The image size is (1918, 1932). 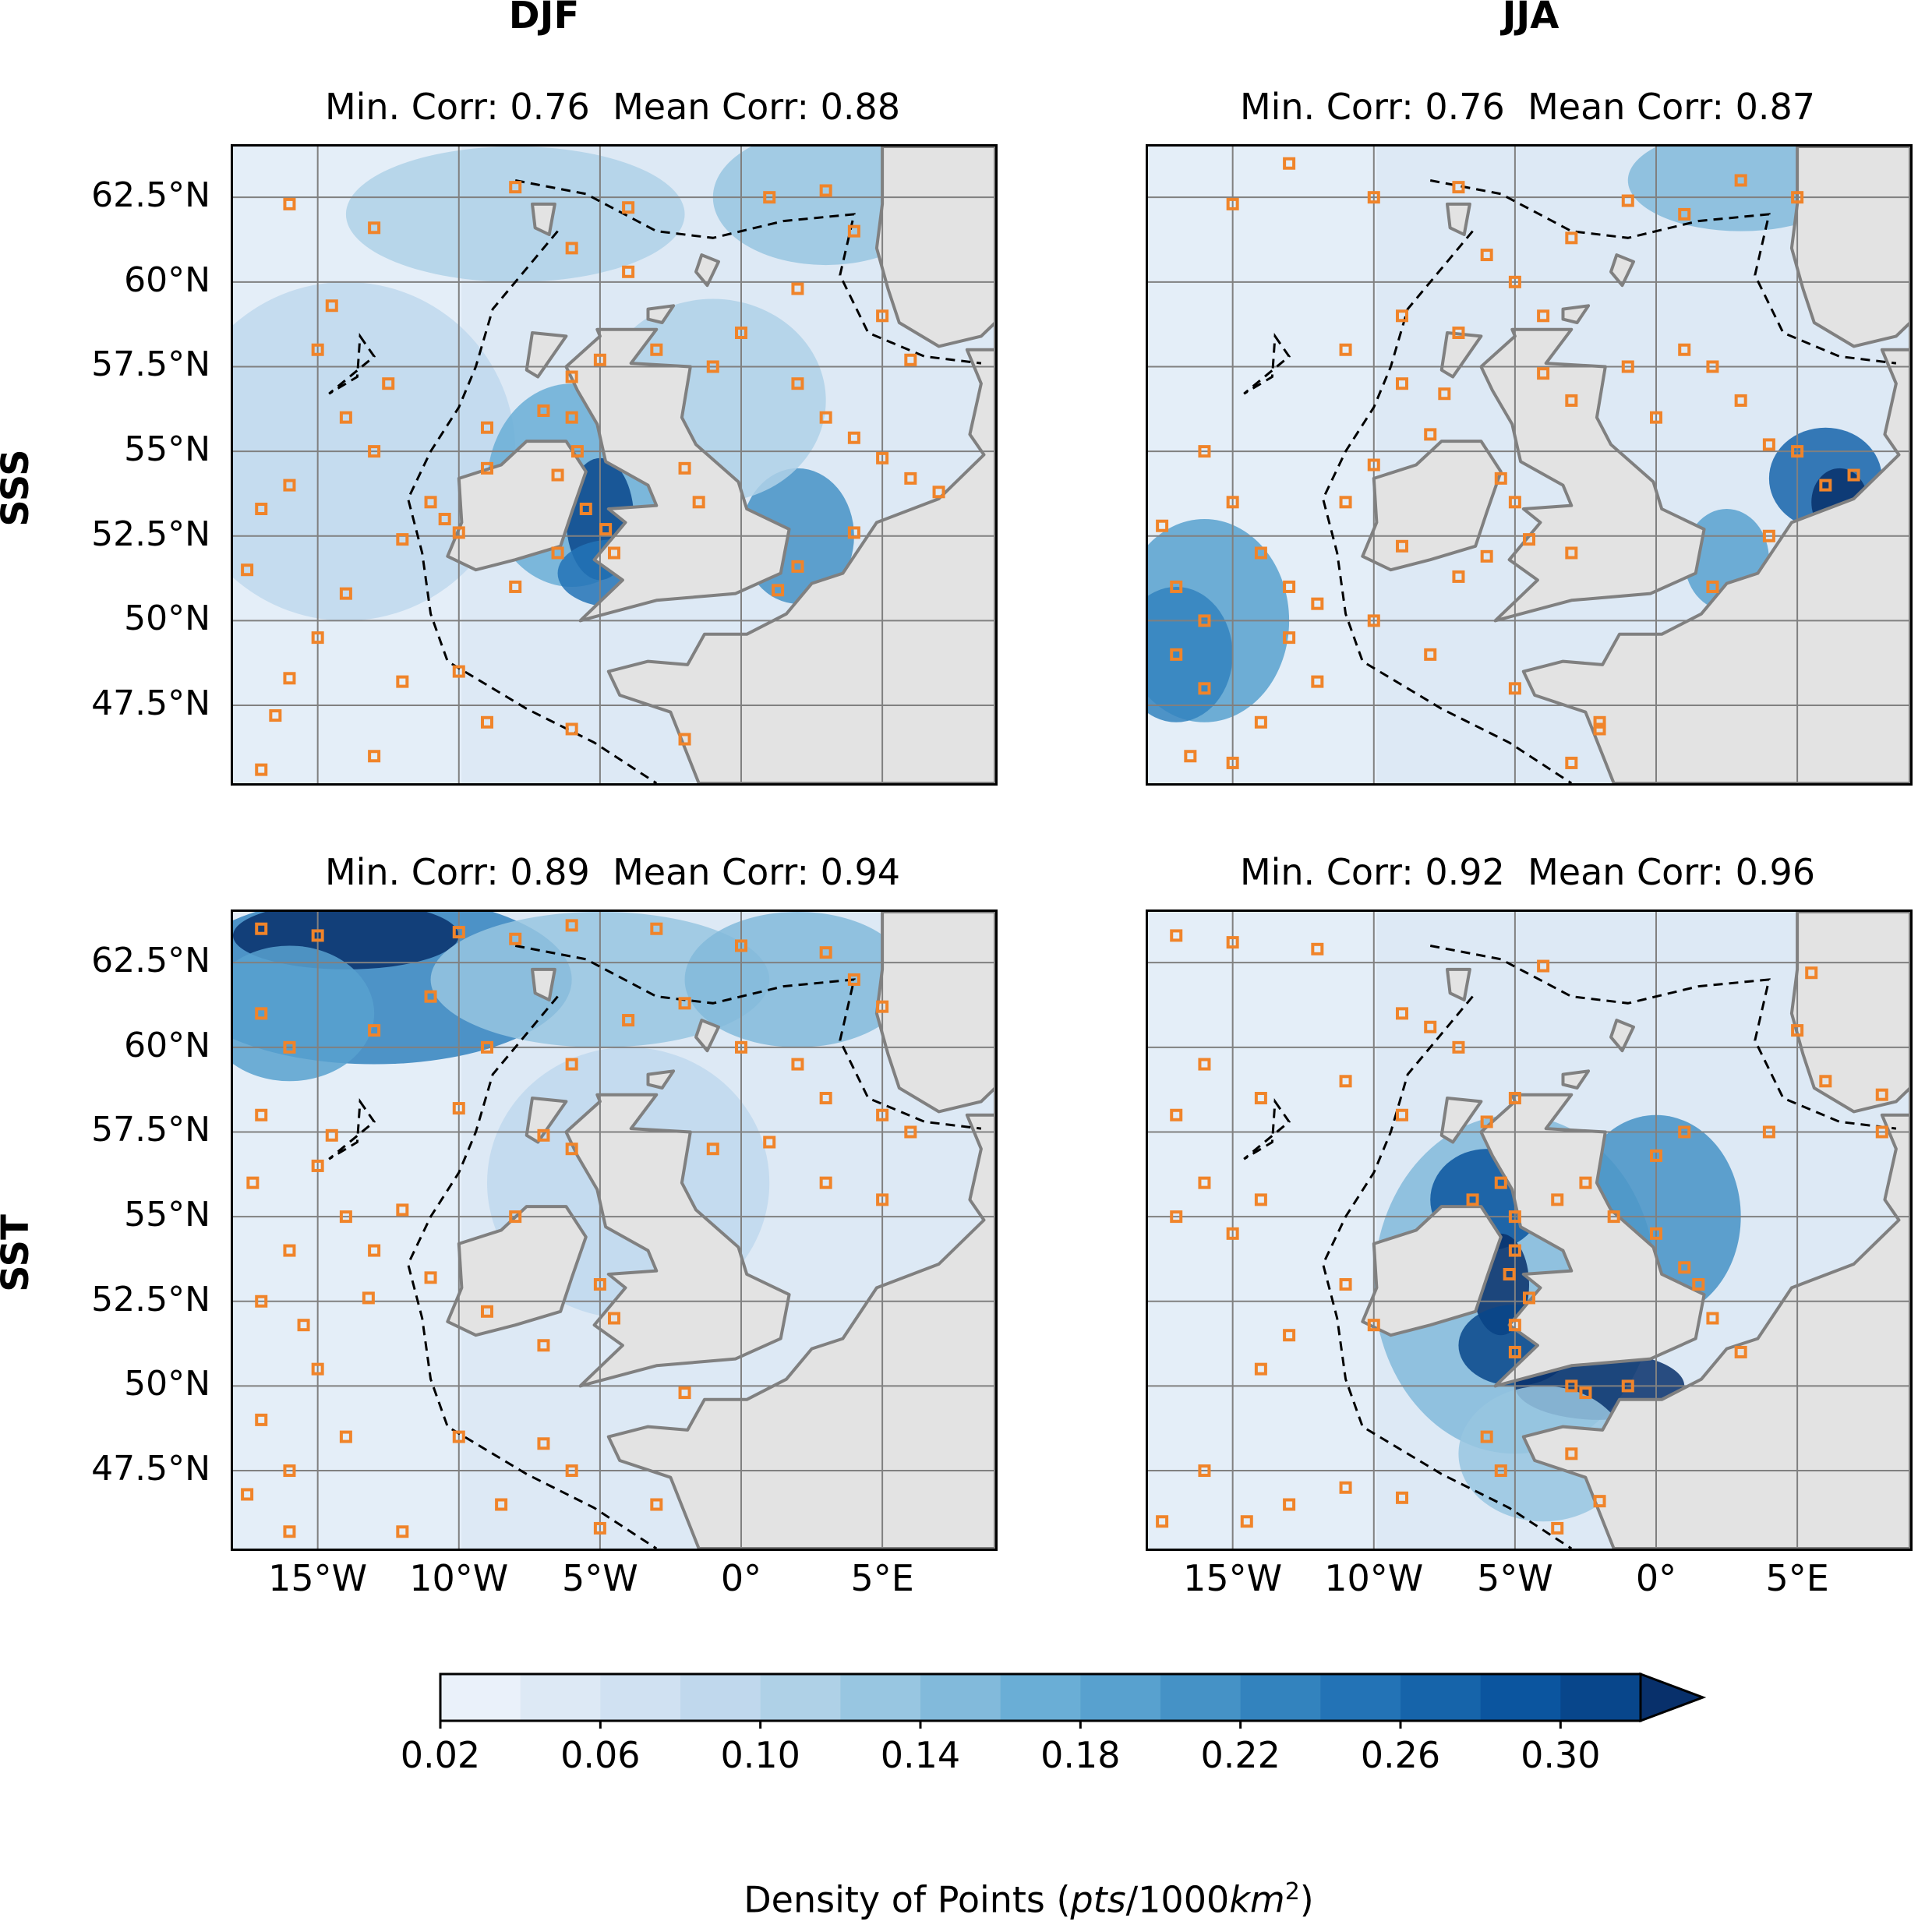 I want to click on lon-tick-label: 10°W, so click(x=459, y=1578).